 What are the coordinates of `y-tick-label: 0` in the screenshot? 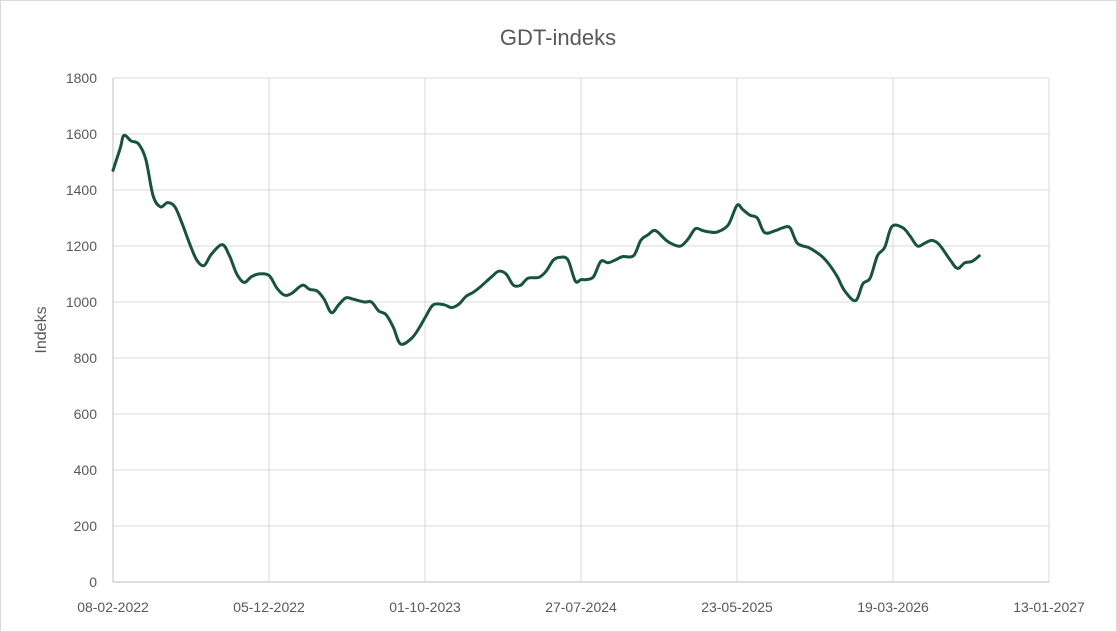 It's located at (93, 582).